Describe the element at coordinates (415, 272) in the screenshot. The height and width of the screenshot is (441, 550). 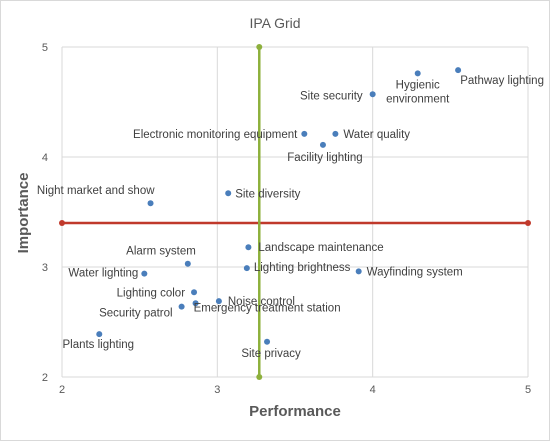
I see `data-label: Wayfinding system` at that location.